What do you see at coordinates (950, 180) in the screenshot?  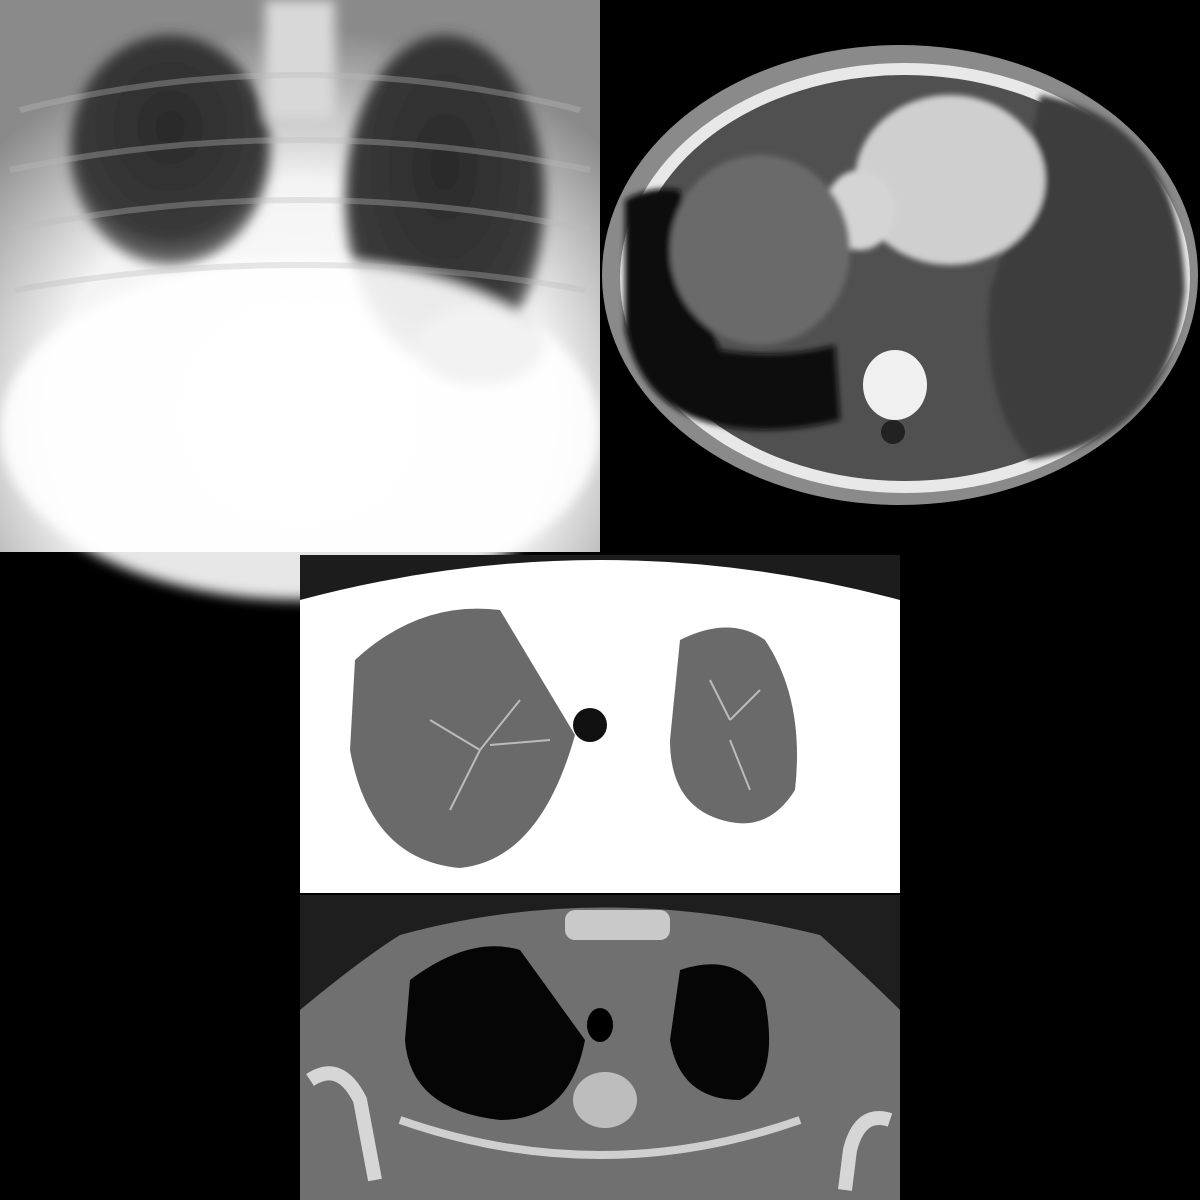 I see `heart` at bounding box center [950, 180].